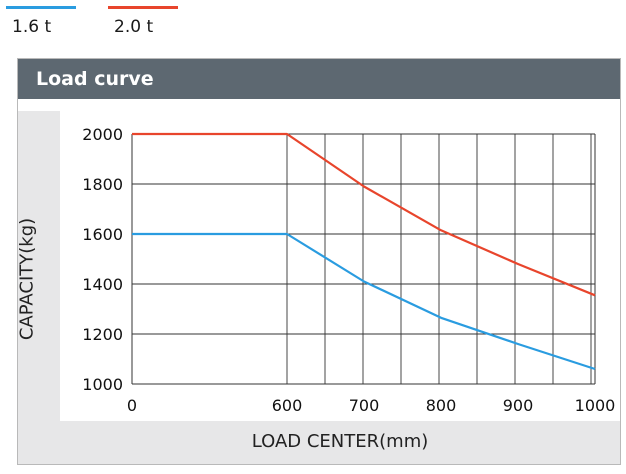 The height and width of the screenshot is (474, 626). I want to click on x-axis-label: LOAD CENTER(mm), so click(340, 441).